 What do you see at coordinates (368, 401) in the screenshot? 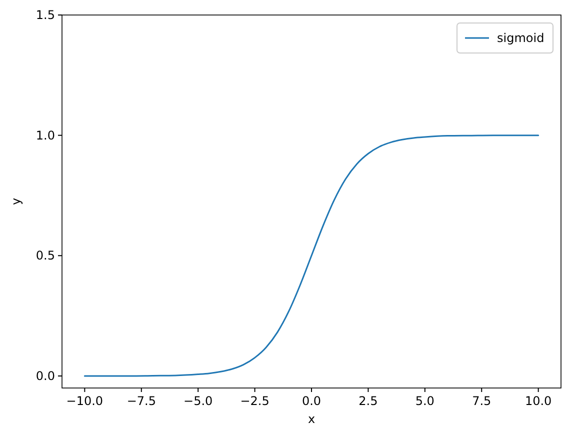
I see `x-tick-label: 2.5` at bounding box center [368, 401].